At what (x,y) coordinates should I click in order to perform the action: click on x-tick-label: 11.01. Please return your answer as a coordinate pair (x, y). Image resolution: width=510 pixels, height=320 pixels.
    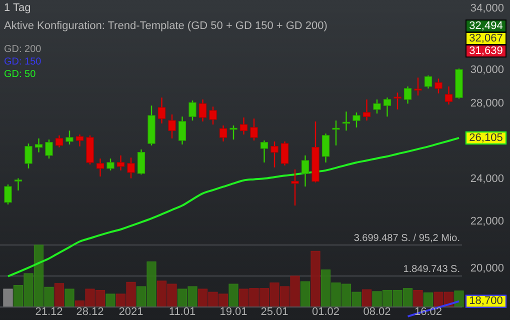
    Looking at the image, I should click on (182, 312).